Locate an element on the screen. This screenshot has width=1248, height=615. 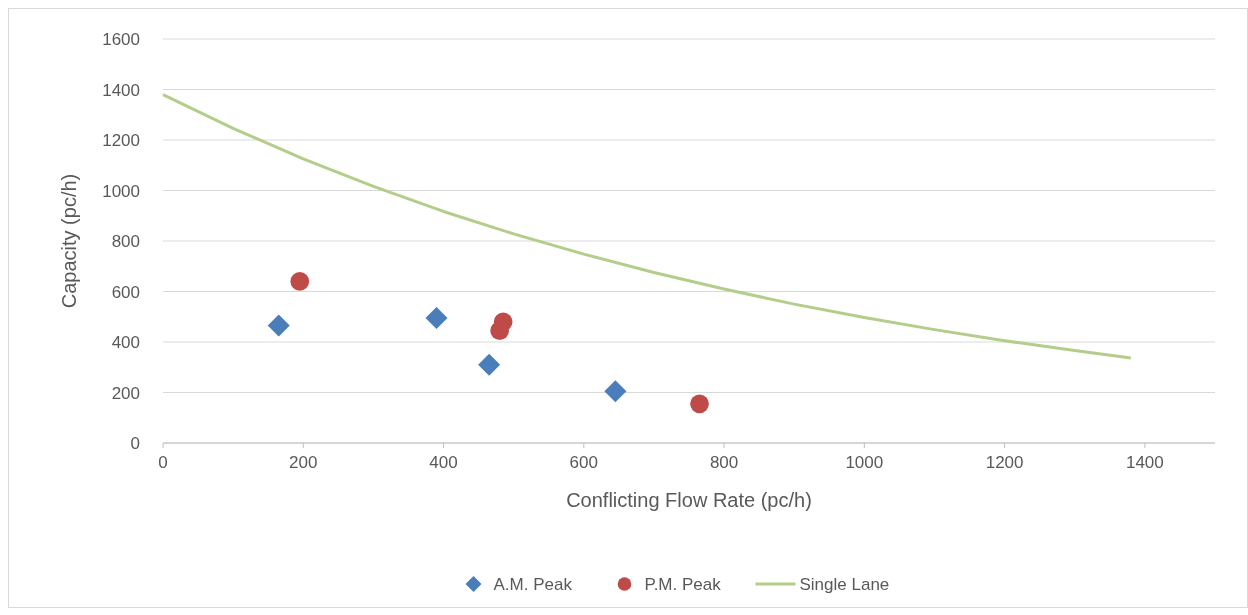
y-tick-label: 1400 is located at coordinates (121, 90).